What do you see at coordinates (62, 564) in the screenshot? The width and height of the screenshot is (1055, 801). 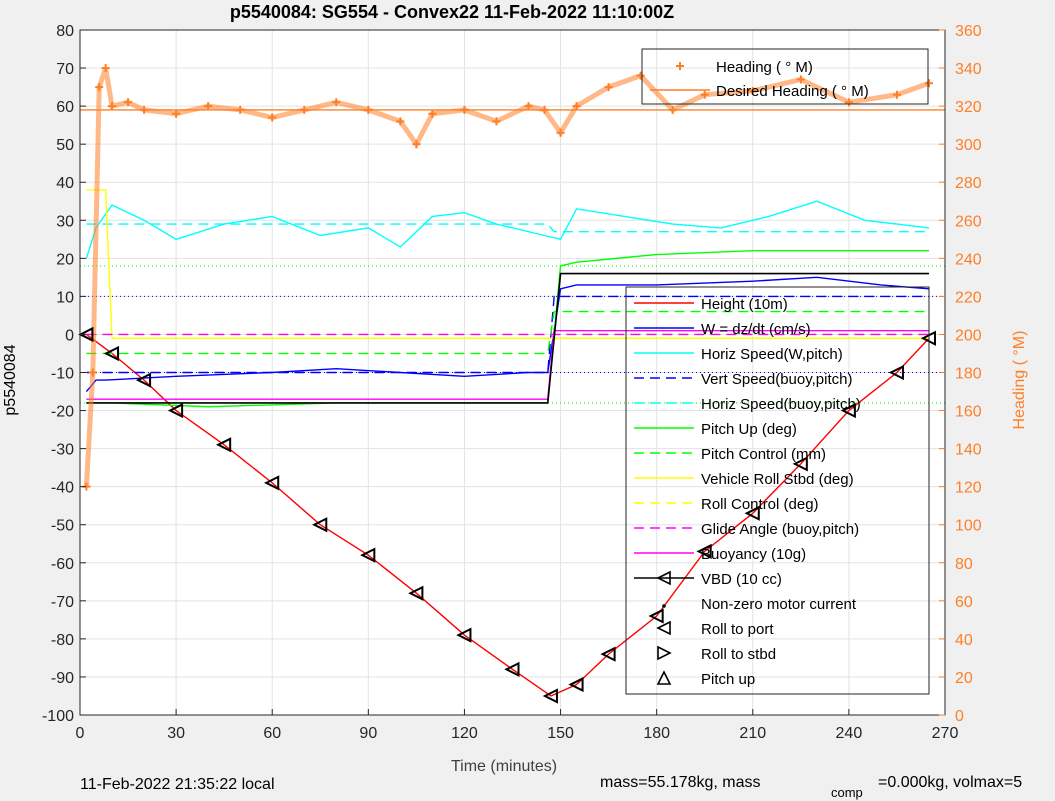 I see `y-tick-label: -60` at bounding box center [62, 564].